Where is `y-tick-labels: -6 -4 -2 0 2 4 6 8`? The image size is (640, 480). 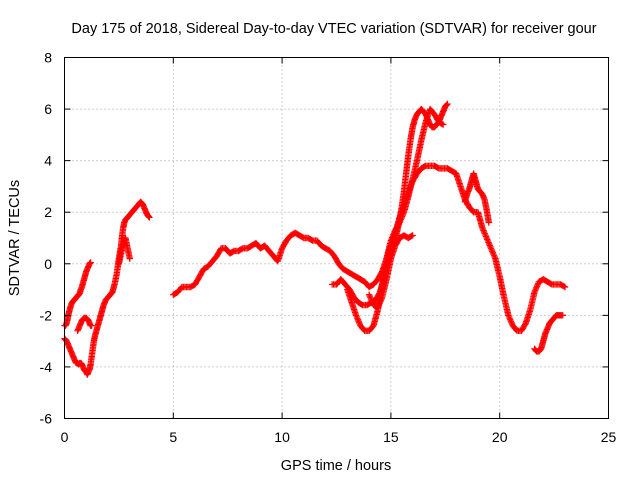
y-tick-labels: -6 -4 -2 0 2 4 6 8 is located at coordinates (46, 238).